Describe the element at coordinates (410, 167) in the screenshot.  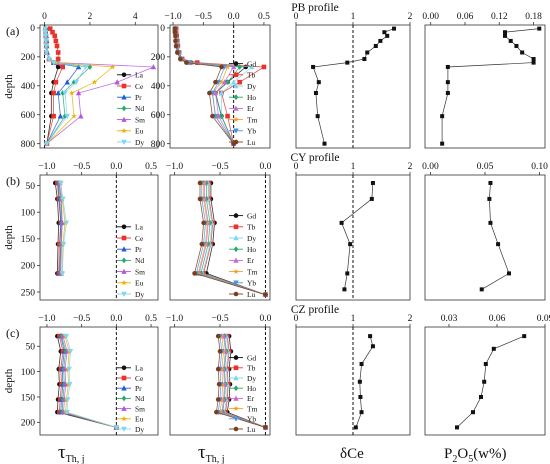
I see `x-tick-label: 2` at that location.